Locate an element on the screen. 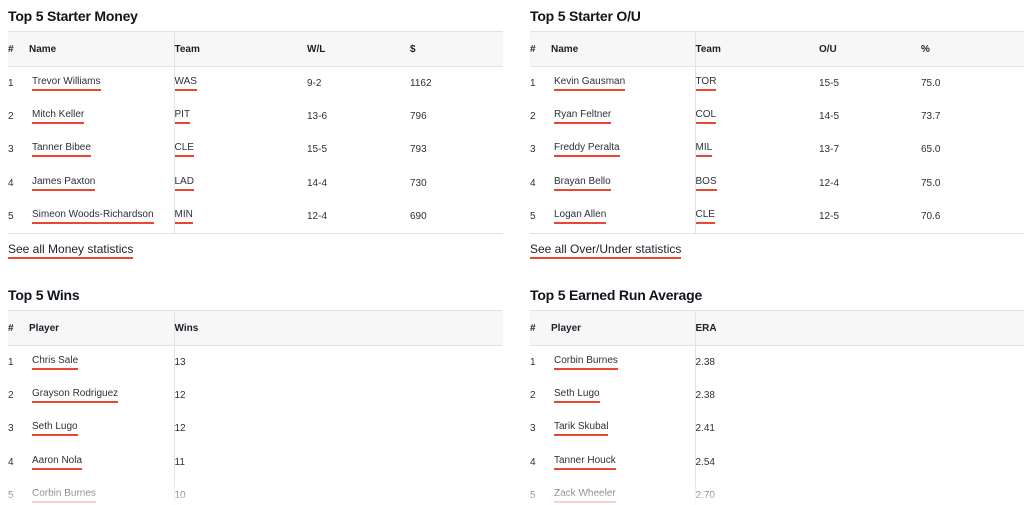 This screenshot has width=1024, height=505. table-row: 3 Tanner Bibee CLE 15-5 793 is located at coordinates (255, 150).